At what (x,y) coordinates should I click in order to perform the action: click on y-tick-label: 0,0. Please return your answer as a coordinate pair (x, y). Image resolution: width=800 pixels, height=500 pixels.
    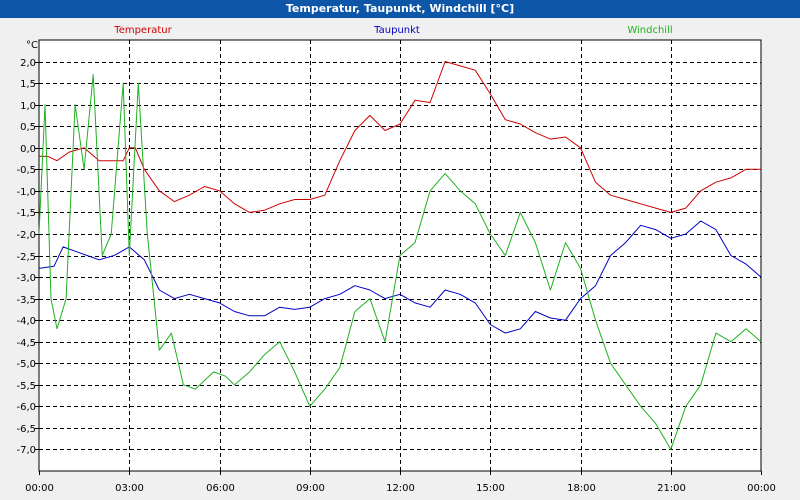
    Looking at the image, I should click on (28, 149).